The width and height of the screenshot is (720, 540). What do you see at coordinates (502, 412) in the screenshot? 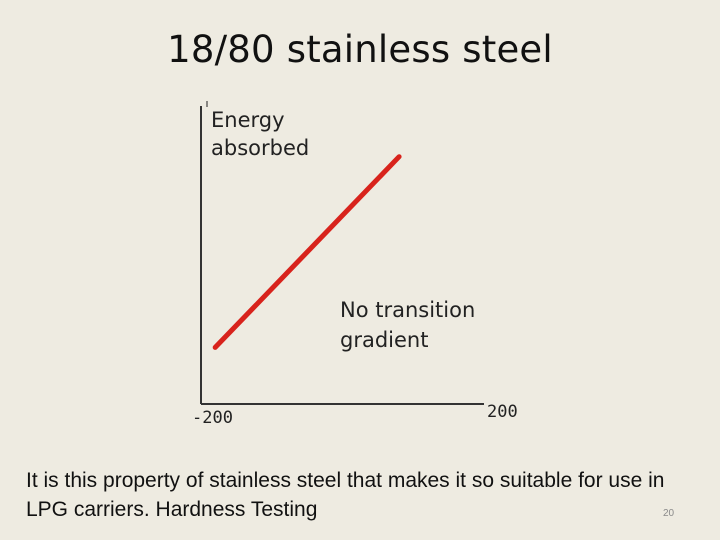
I see `x-tick-label-right: 200` at bounding box center [502, 412].